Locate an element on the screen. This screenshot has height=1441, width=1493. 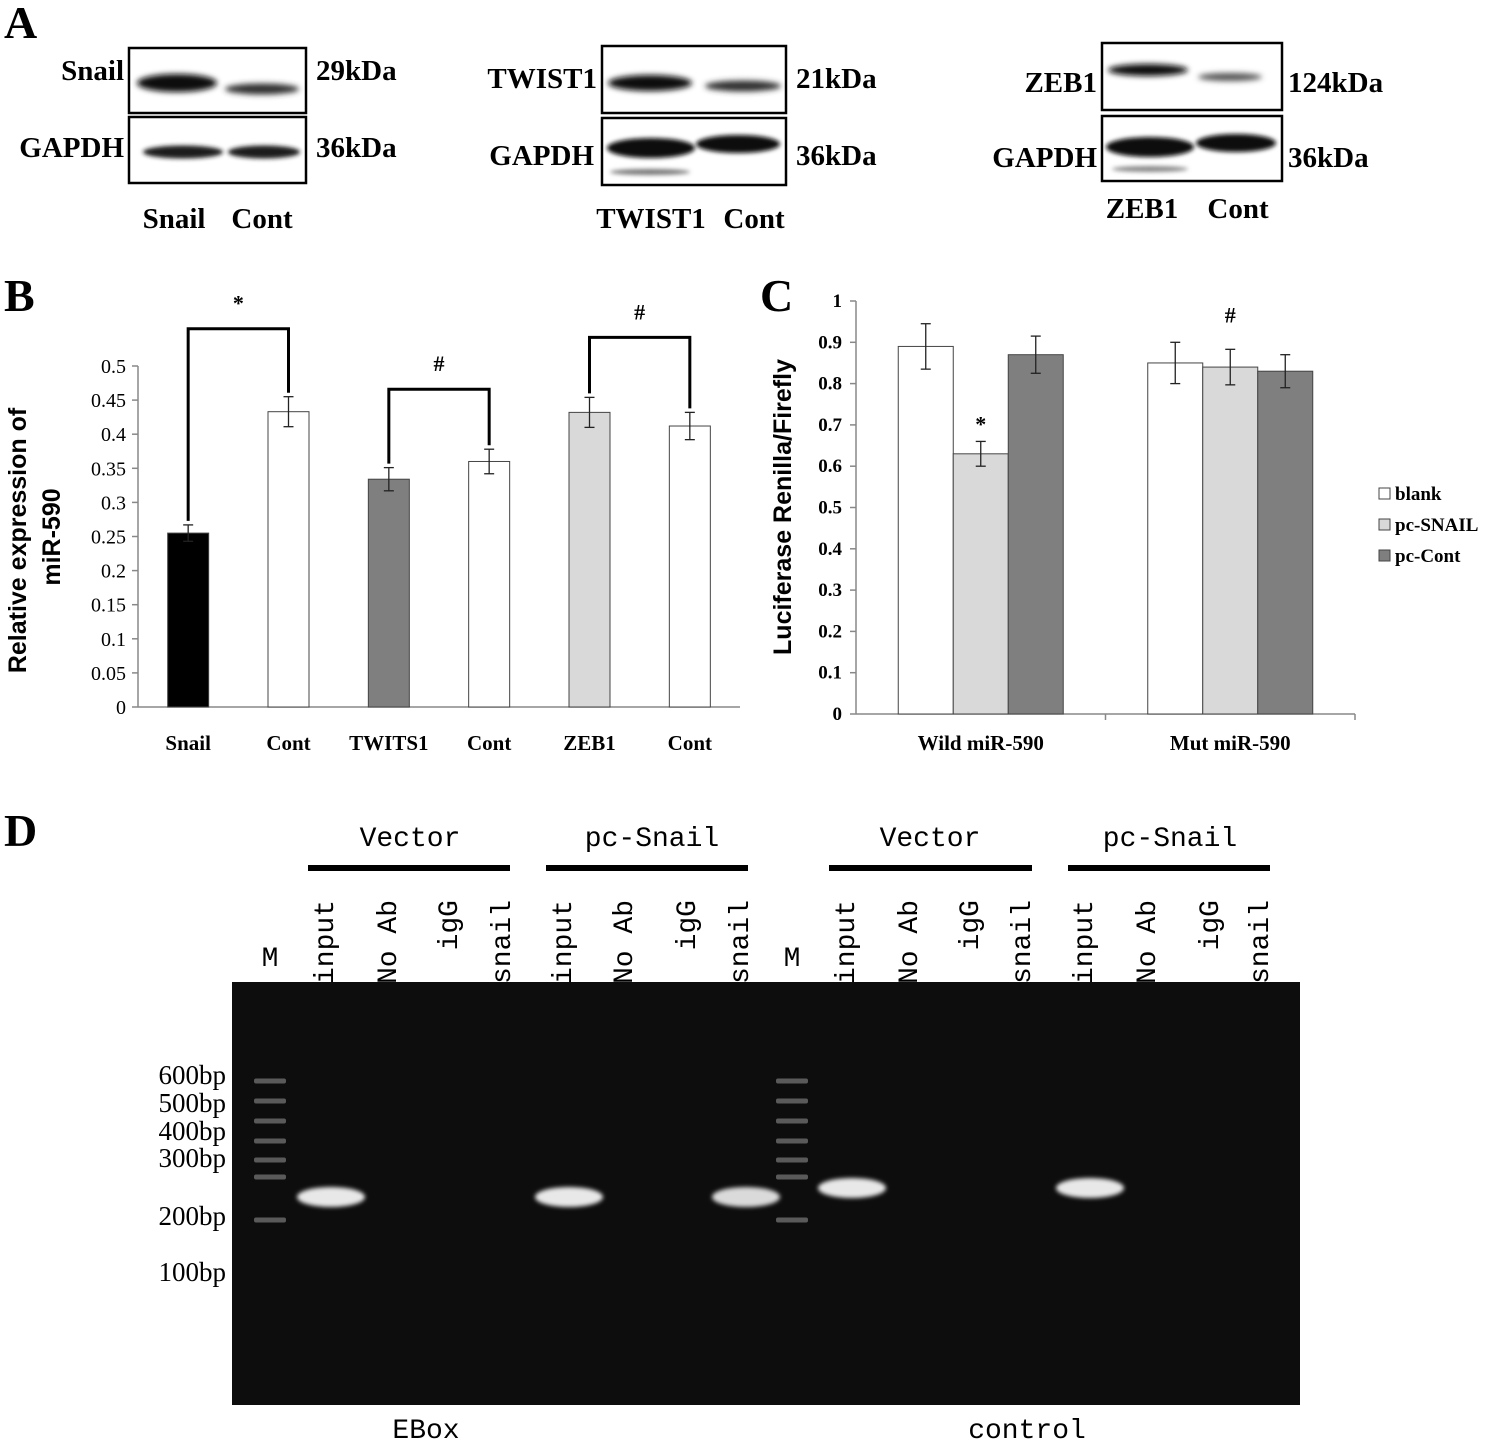
chart-c-annotation: * is located at coordinates (980, 423).